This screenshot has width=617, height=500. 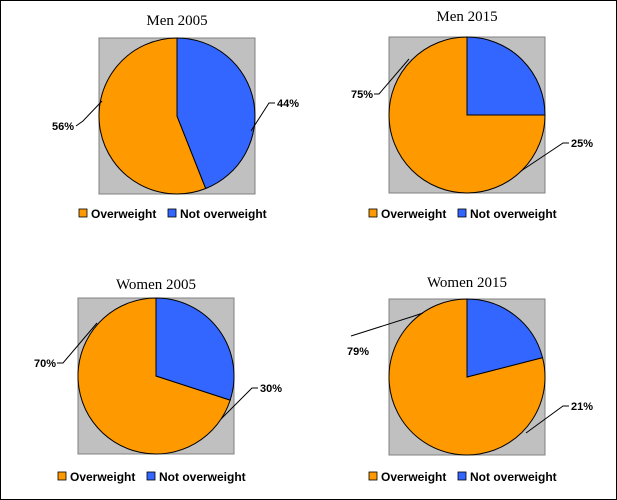 What do you see at coordinates (467, 283) in the screenshot?
I see `chart-title: Women 2015` at bounding box center [467, 283].